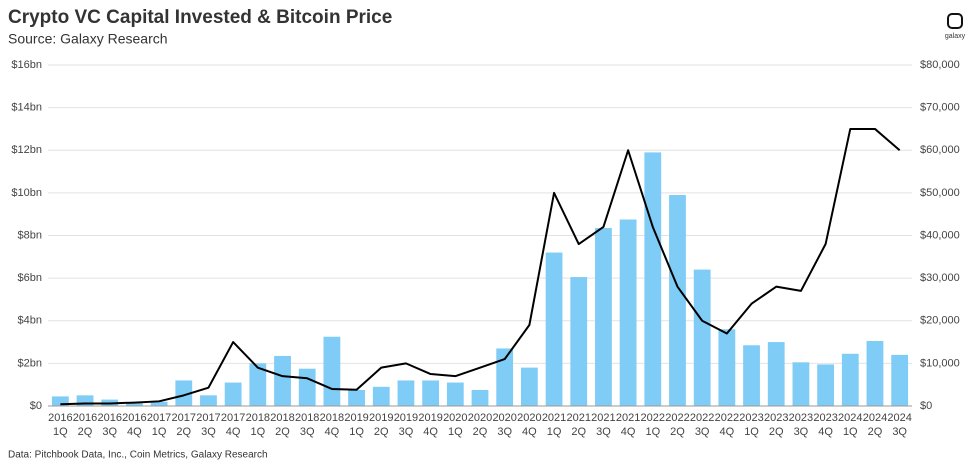  What do you see at coordinates (955, 21) in the screenshot?
I see `logo-icon` at bounding box center [955, 21].